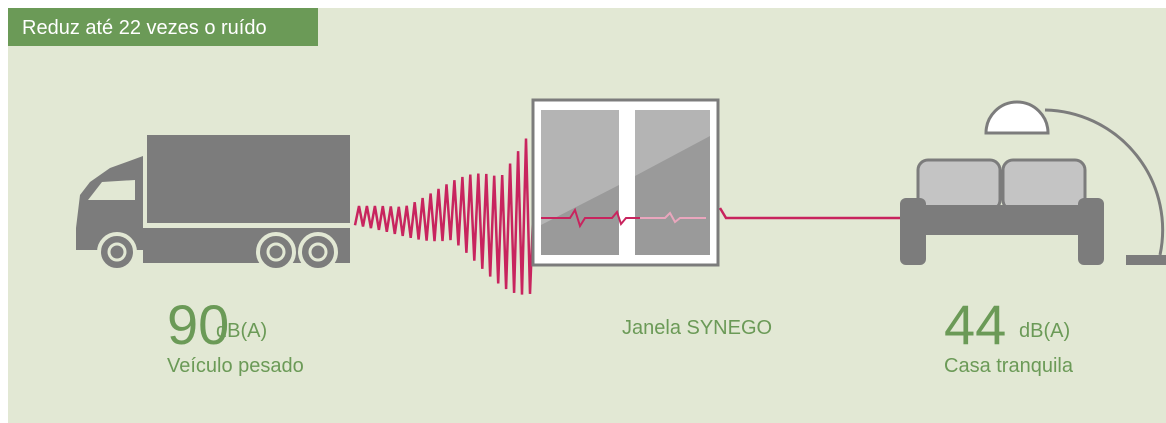 The height and width of the screenshot is (423, 1166). I want to click on lamp-base, so click(1146, 260).